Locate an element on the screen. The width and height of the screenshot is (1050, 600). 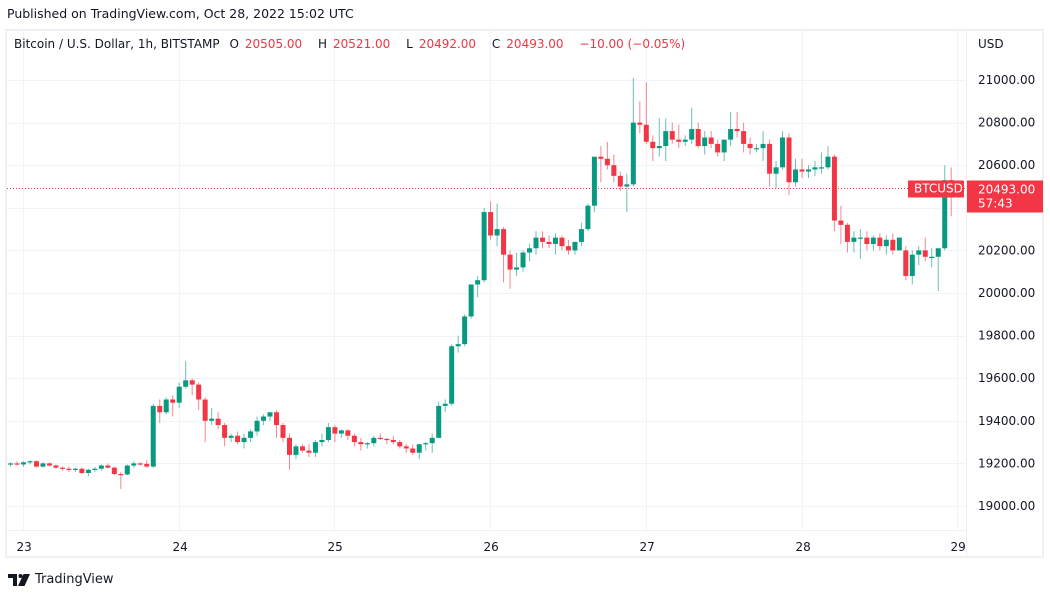
footer: TradingView is located at coordinates (61, 579).